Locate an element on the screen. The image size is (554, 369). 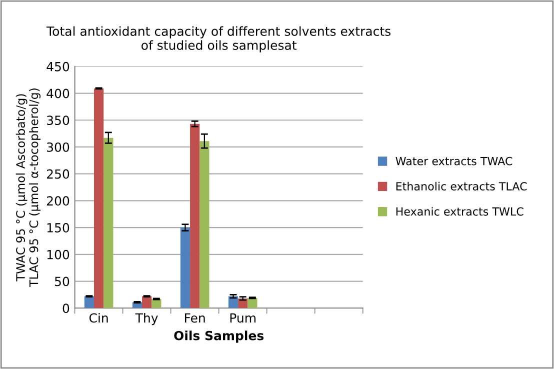
legend-label: Ethanolic extracts TLAC is located at coordinates (461, 186).